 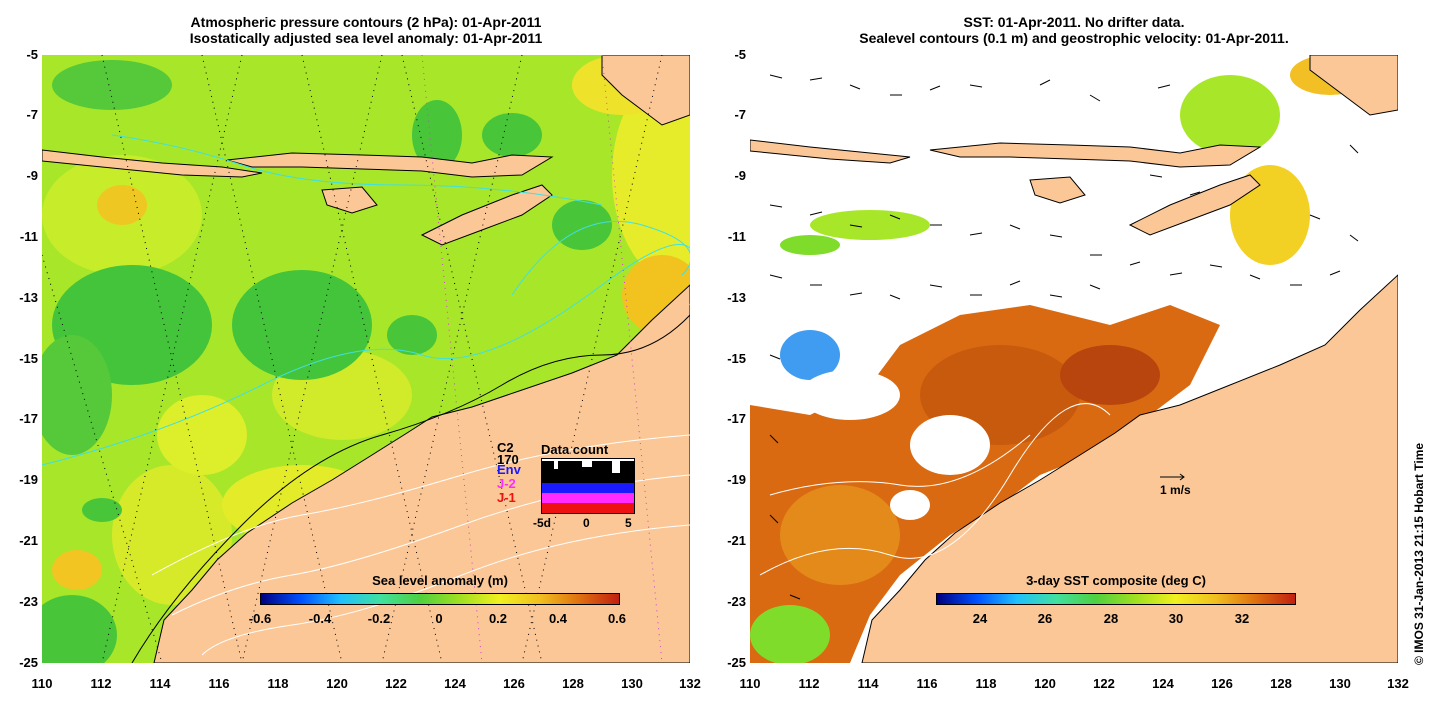 What do you see at coordinates (1172, 477) in the screenshot?
I see `velocity-scale-arrow` at bounding box center [1172, 477].